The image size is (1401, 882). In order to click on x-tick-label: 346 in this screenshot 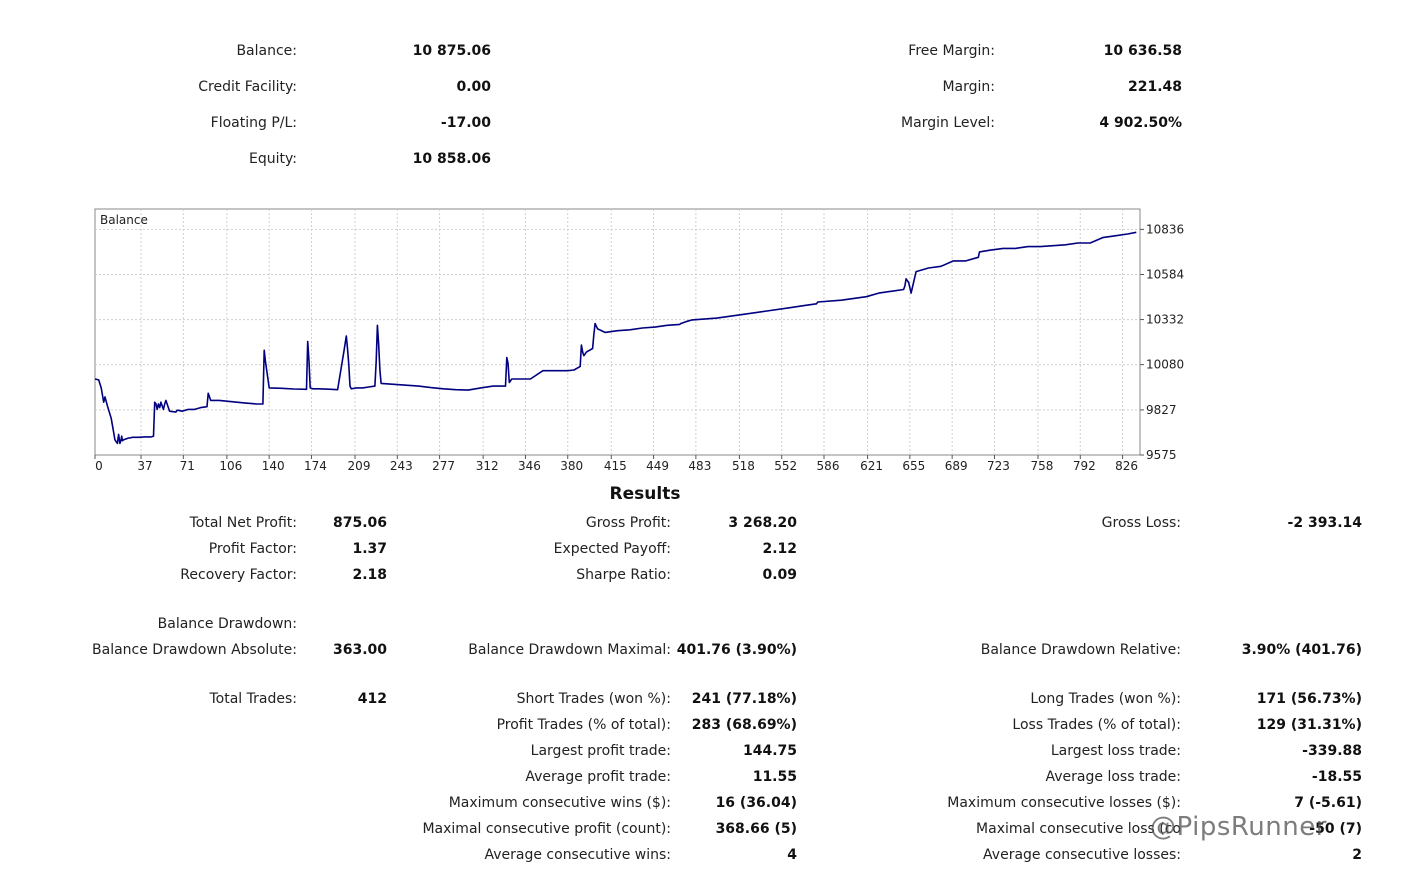, I will do `click(529, 466)`.